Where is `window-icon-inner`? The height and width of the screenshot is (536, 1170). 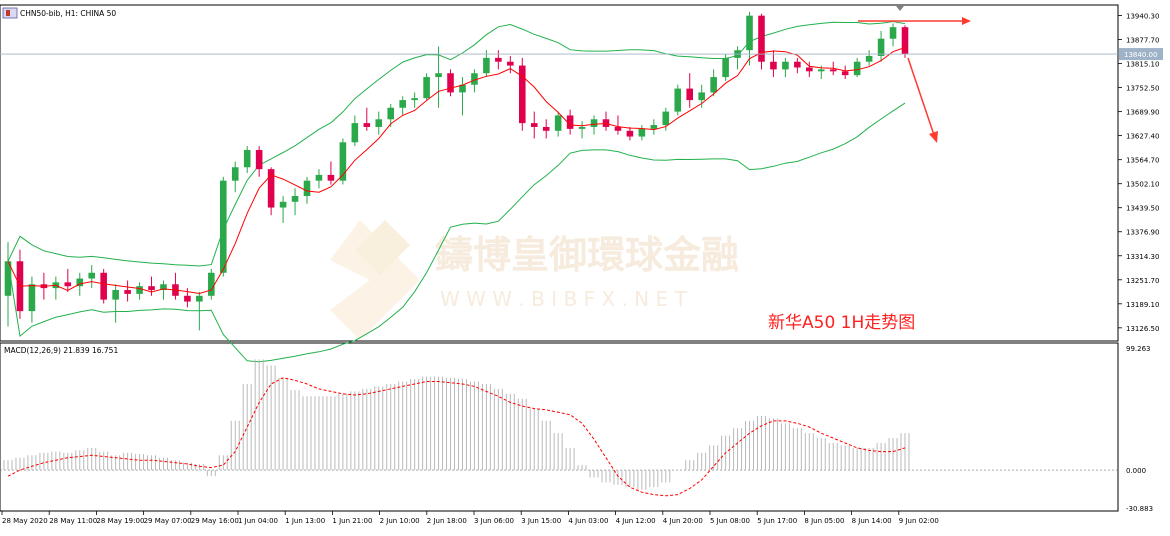 window-icon-inner is located at coordinates (8, 13).